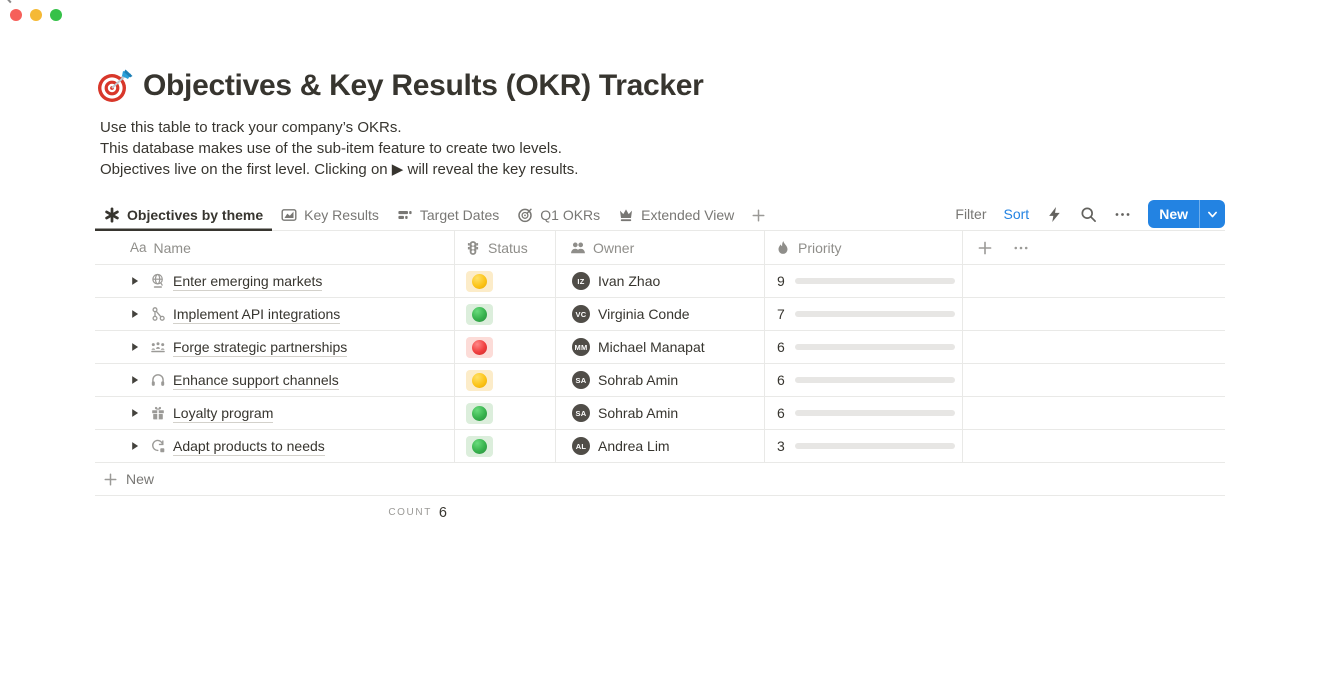 Image resolution: width=1317 pixels, height=696 pixels. Describe the element at coordinates (570, 215) in the screenshot. I see `view-tab-label: Q1 OKRs` at that location.